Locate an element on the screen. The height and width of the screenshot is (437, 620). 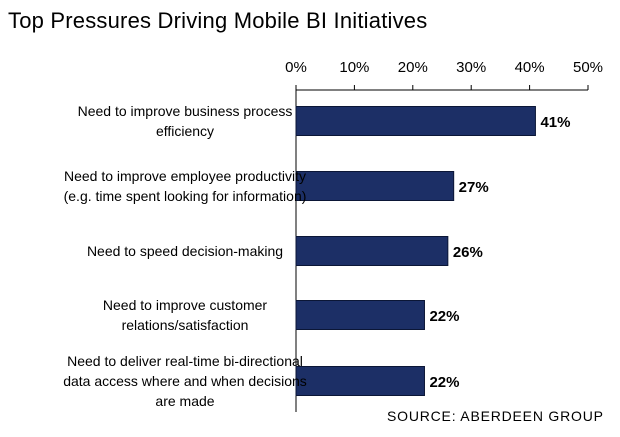
category-label: Need to improve business process is located at coordinates (185, 111).